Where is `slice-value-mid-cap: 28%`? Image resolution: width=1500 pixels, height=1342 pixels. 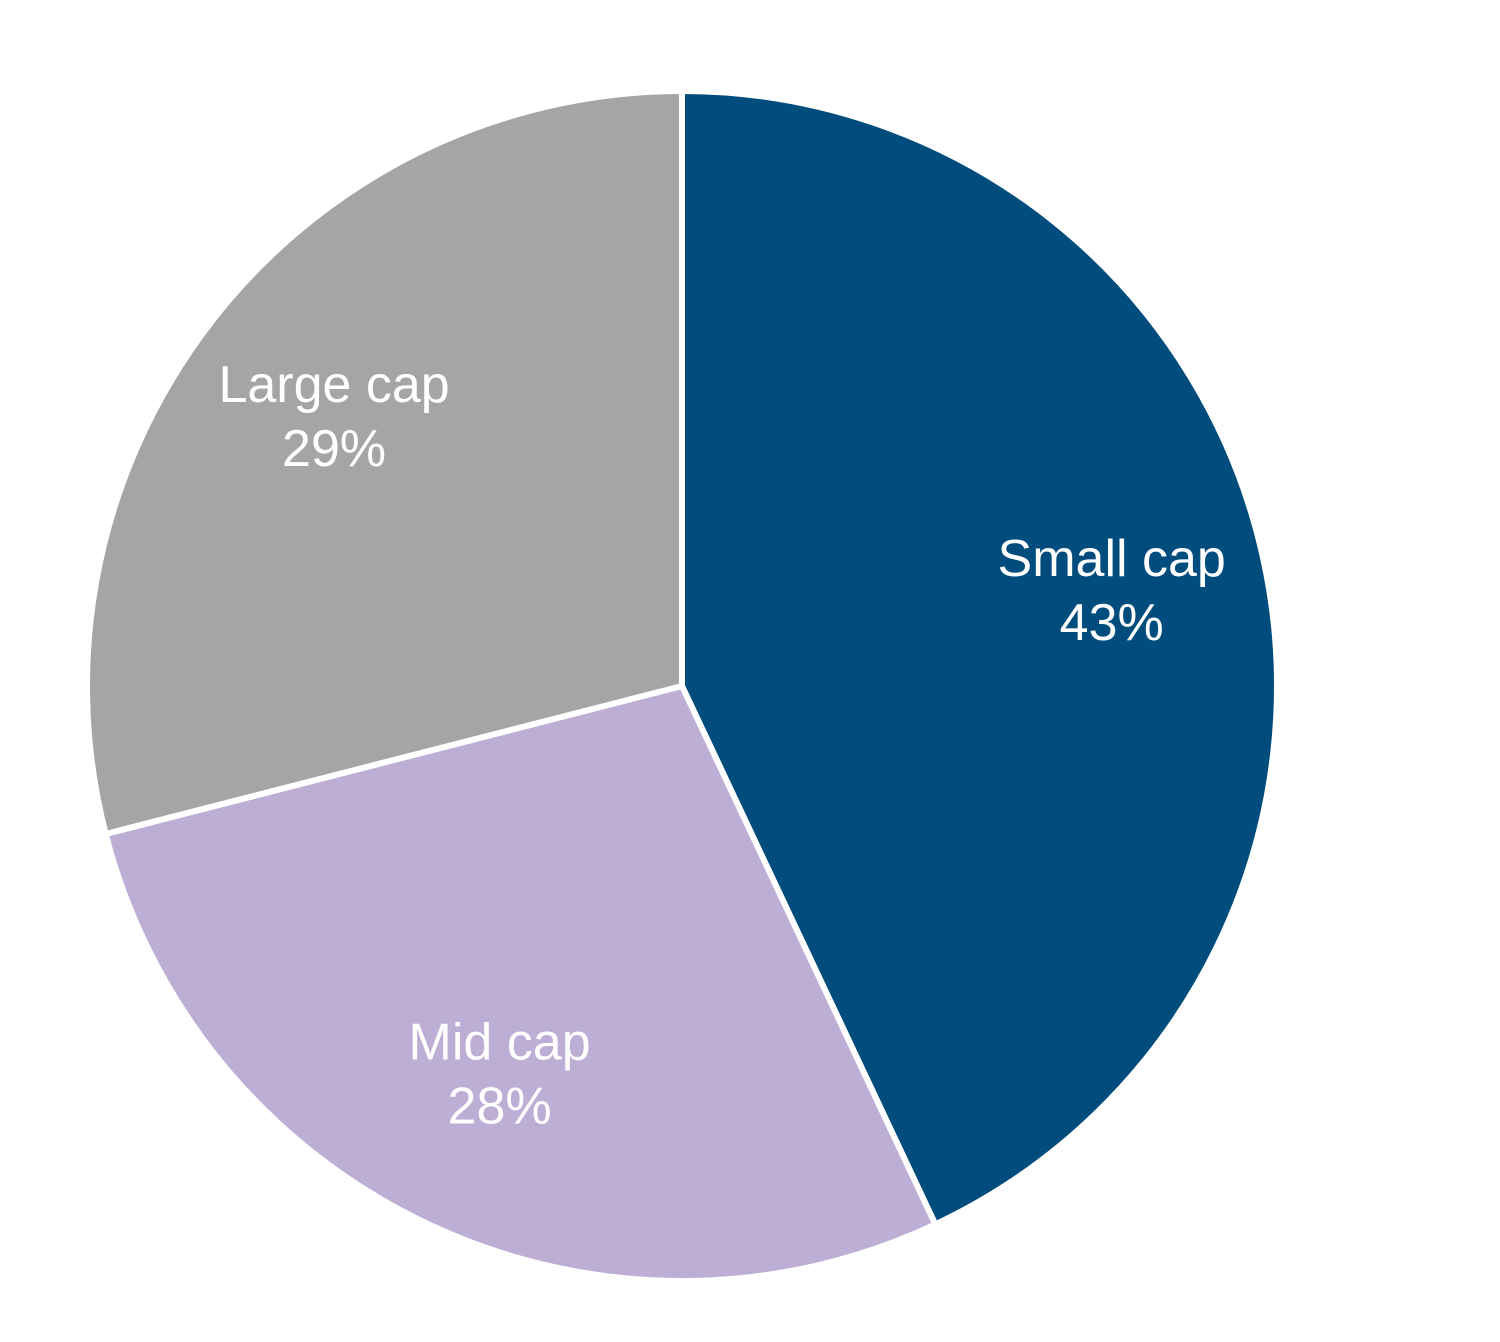
slice-value-mid-cap: 28% is located at coordinates (500, 1107).